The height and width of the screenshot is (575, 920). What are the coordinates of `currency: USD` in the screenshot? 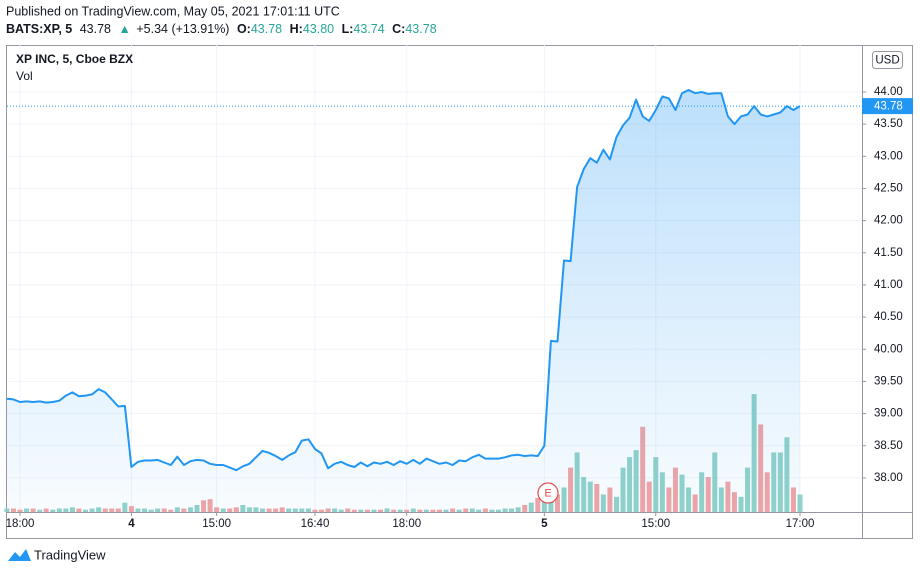 It's located at (887, 61).